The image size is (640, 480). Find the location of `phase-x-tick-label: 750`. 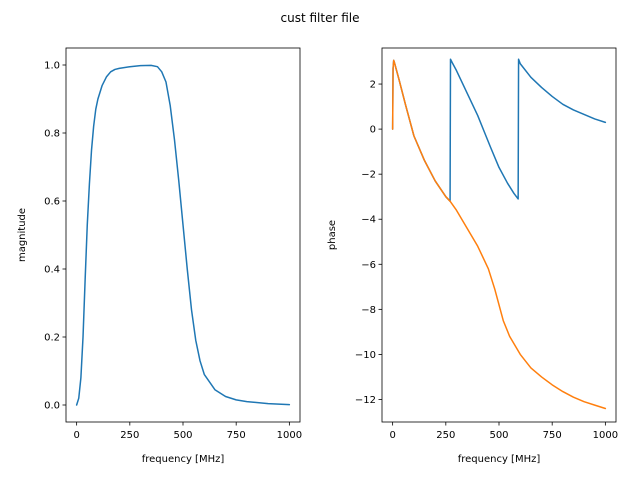

phase-x-tick-label: 750 is located at coordinates (552, 435).